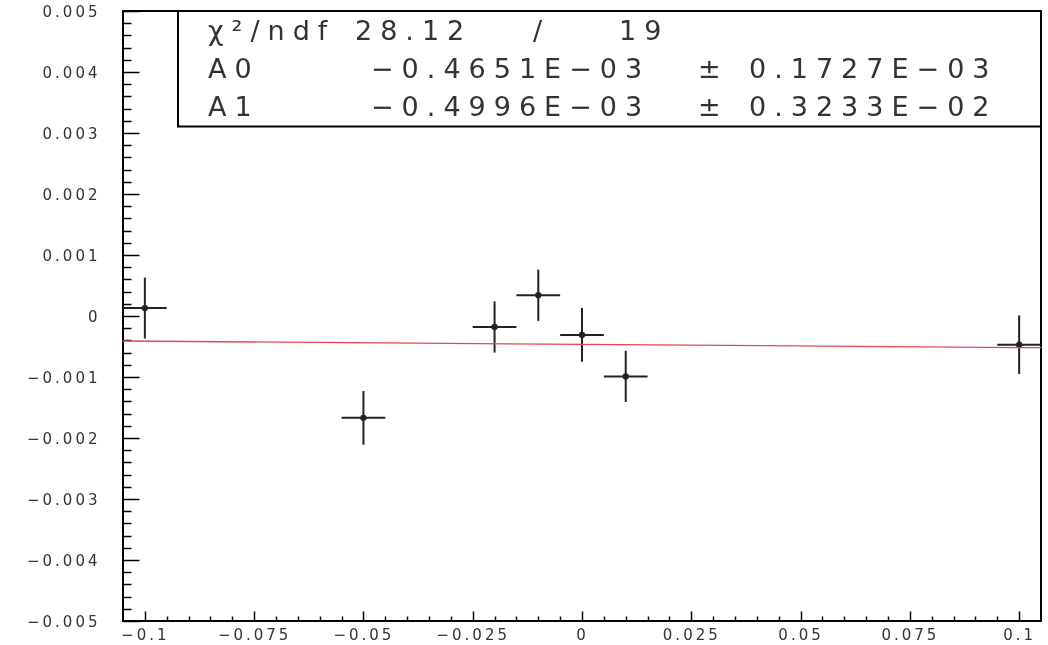 The image size is (1048, 645). I want to click on x-tick-label: 0, so click(582, 634).